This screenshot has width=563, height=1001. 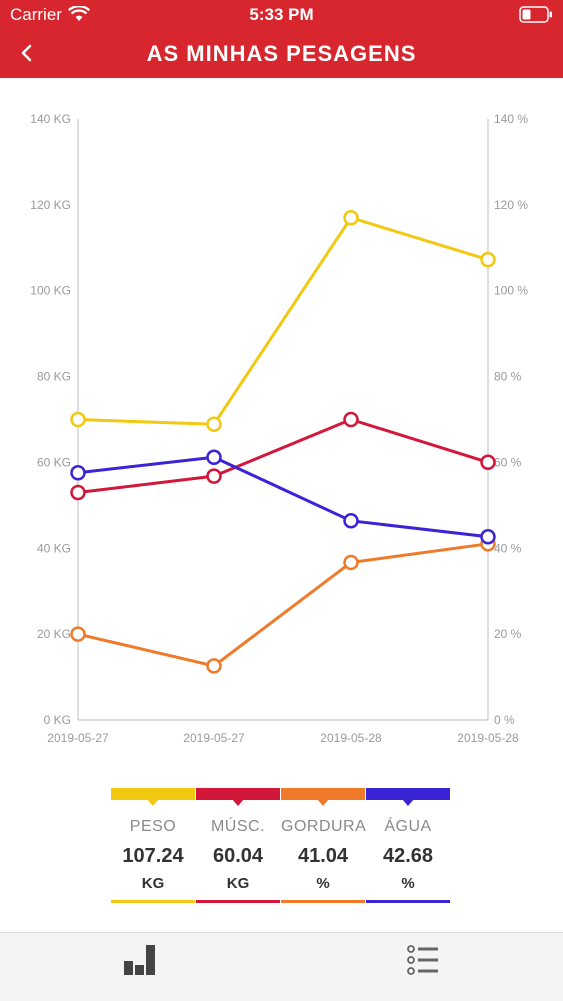 What do you see at coordinates (142, 961) in the screenshot?
I see `bar-chart-icon` at bounding box center [142, 961].